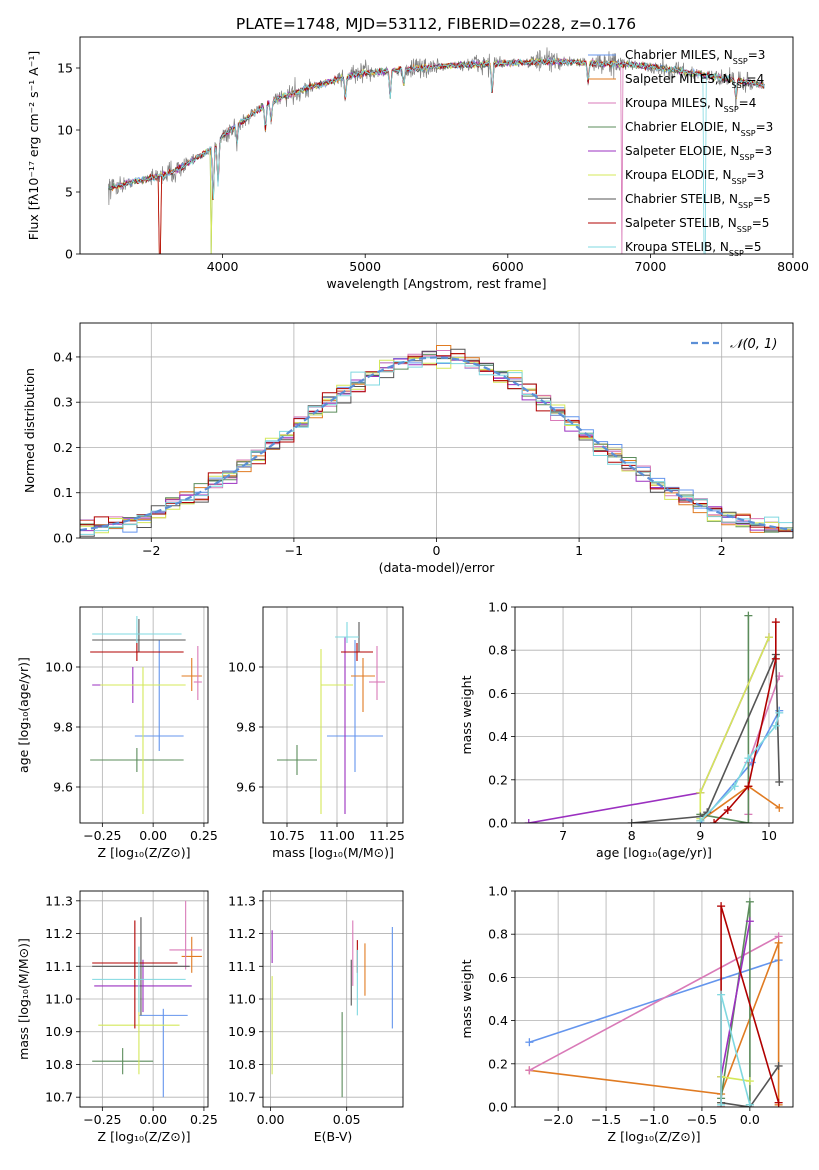 This screenshot has width=819, height=1170. I want to click on mass-vs-ebv-plot-area, so click(333, 999).